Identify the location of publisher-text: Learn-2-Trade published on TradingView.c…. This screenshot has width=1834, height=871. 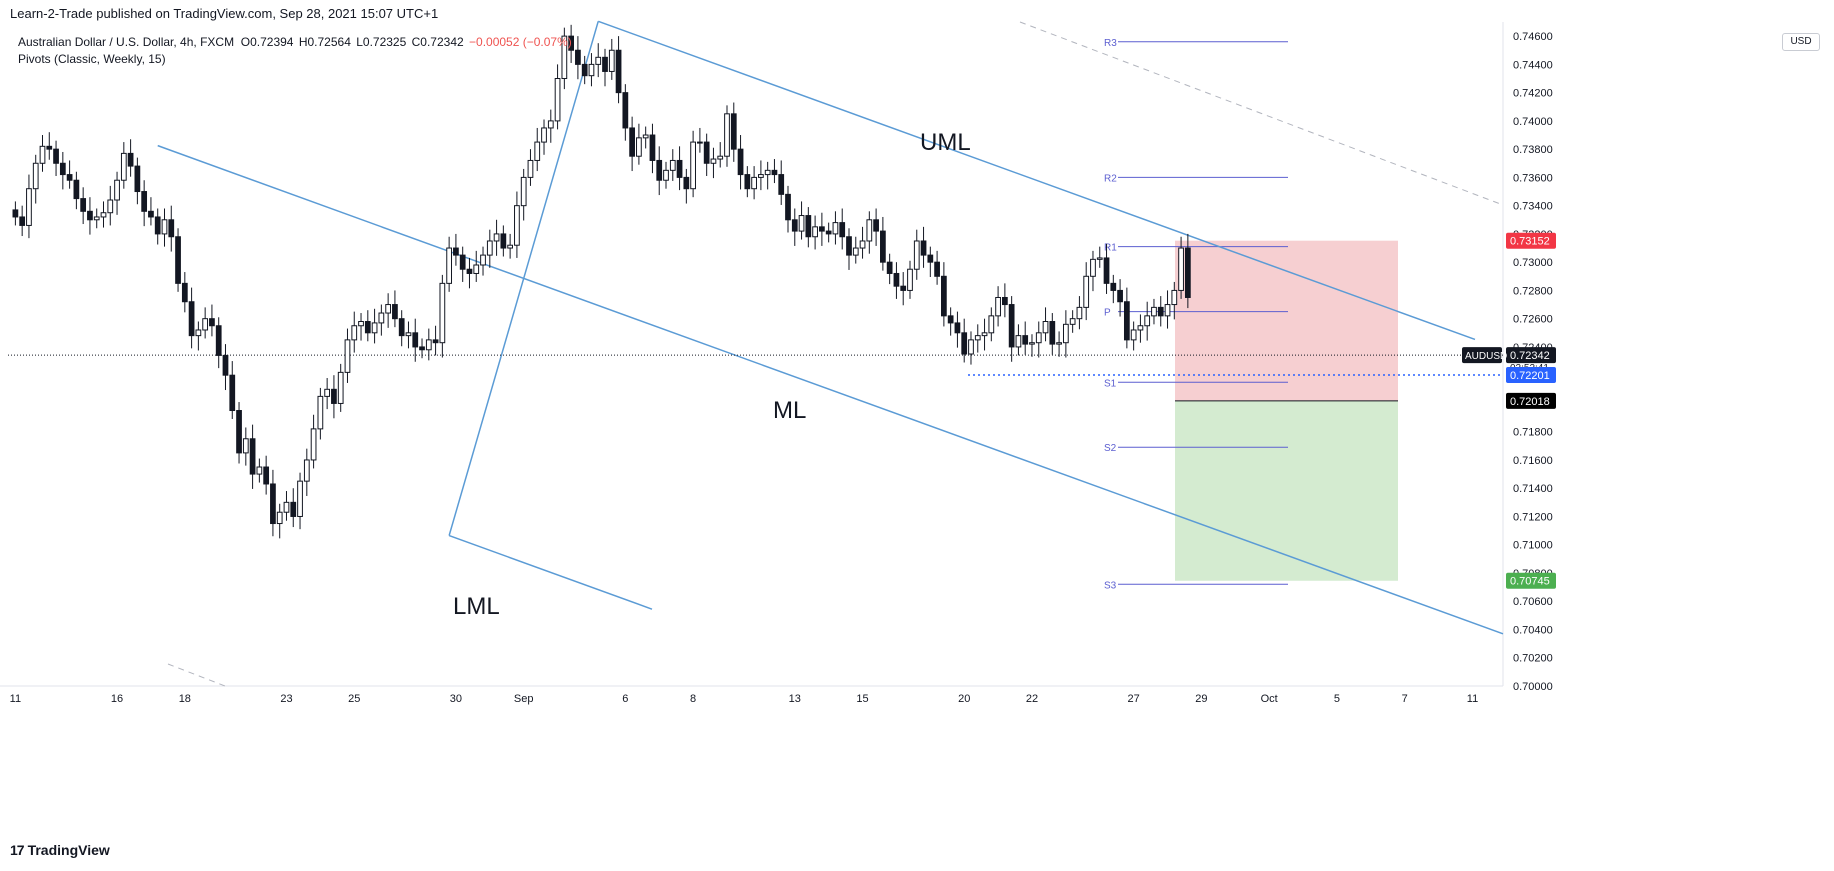
(224, 13).